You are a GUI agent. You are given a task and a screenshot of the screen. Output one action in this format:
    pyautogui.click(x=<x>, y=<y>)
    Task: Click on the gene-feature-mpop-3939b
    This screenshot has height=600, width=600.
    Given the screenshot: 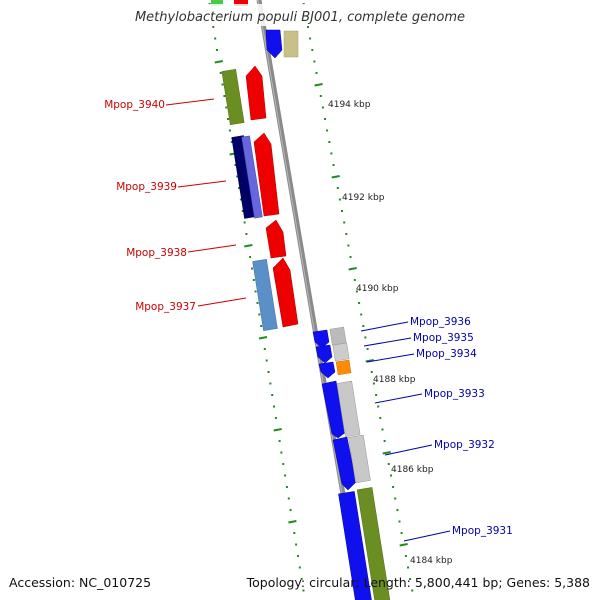 What is the action you would take?
    pyautogui.click(x=252, y=177)
    